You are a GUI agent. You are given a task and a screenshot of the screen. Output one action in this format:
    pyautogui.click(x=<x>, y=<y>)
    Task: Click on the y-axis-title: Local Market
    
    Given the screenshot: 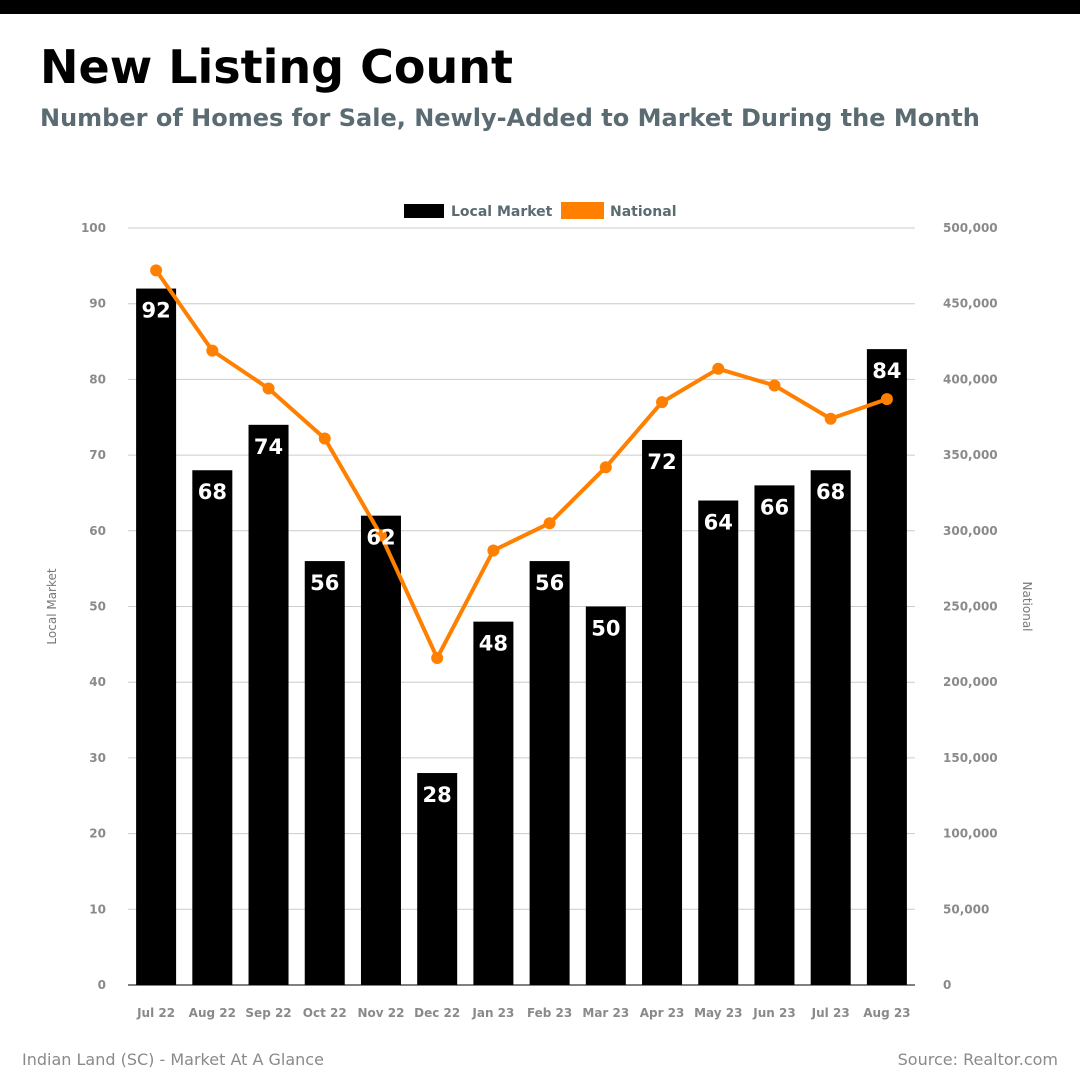 What is the action you would take?
    pyautogui.click(x=52, y=606)
    